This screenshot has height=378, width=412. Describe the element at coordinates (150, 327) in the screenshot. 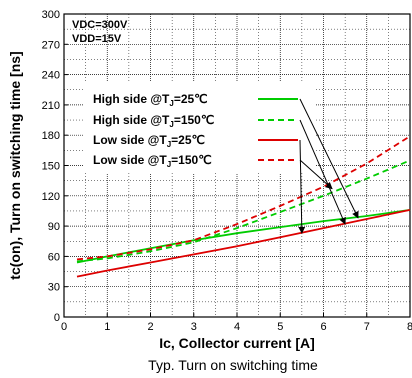

I see `x-tick-label: 2` at that location.